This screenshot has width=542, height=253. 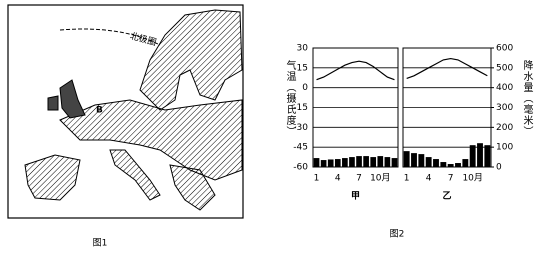 What do you see at coordinates (135, 175) in the screenshot?
I see `italy` at bounding box center [135, 175].